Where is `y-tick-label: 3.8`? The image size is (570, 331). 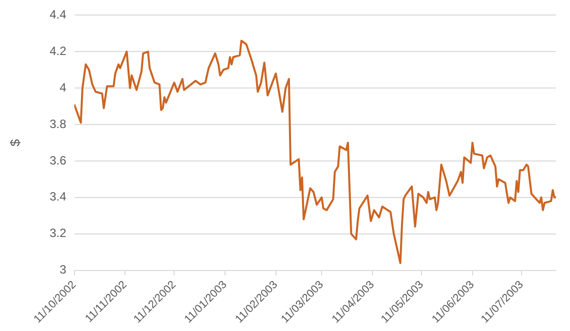 y-tick-label: 3.8 is located at coordinates (58, 123).